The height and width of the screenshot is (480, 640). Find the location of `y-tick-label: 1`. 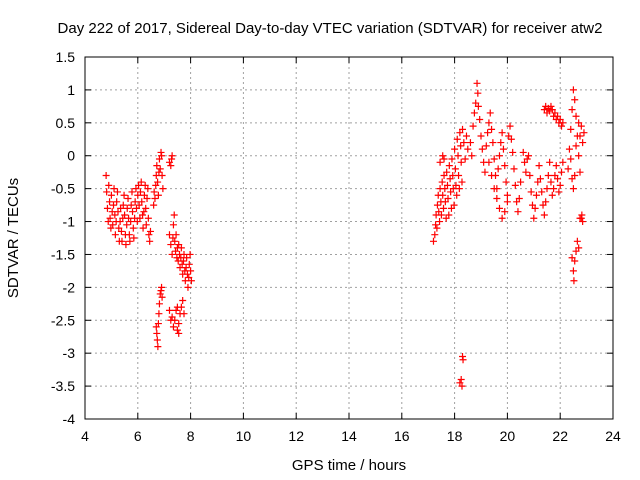

y-tick-label: 1 is located at coordinates (71, 90).